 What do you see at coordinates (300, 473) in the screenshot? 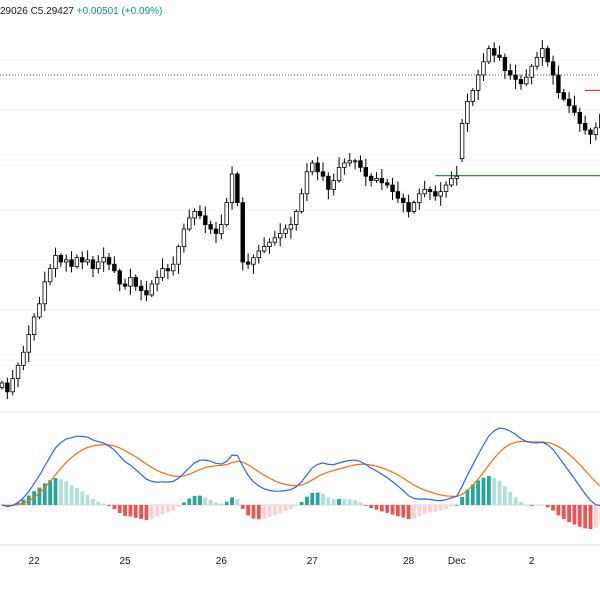
I see `signal-line` at bounding box center [300, 473].